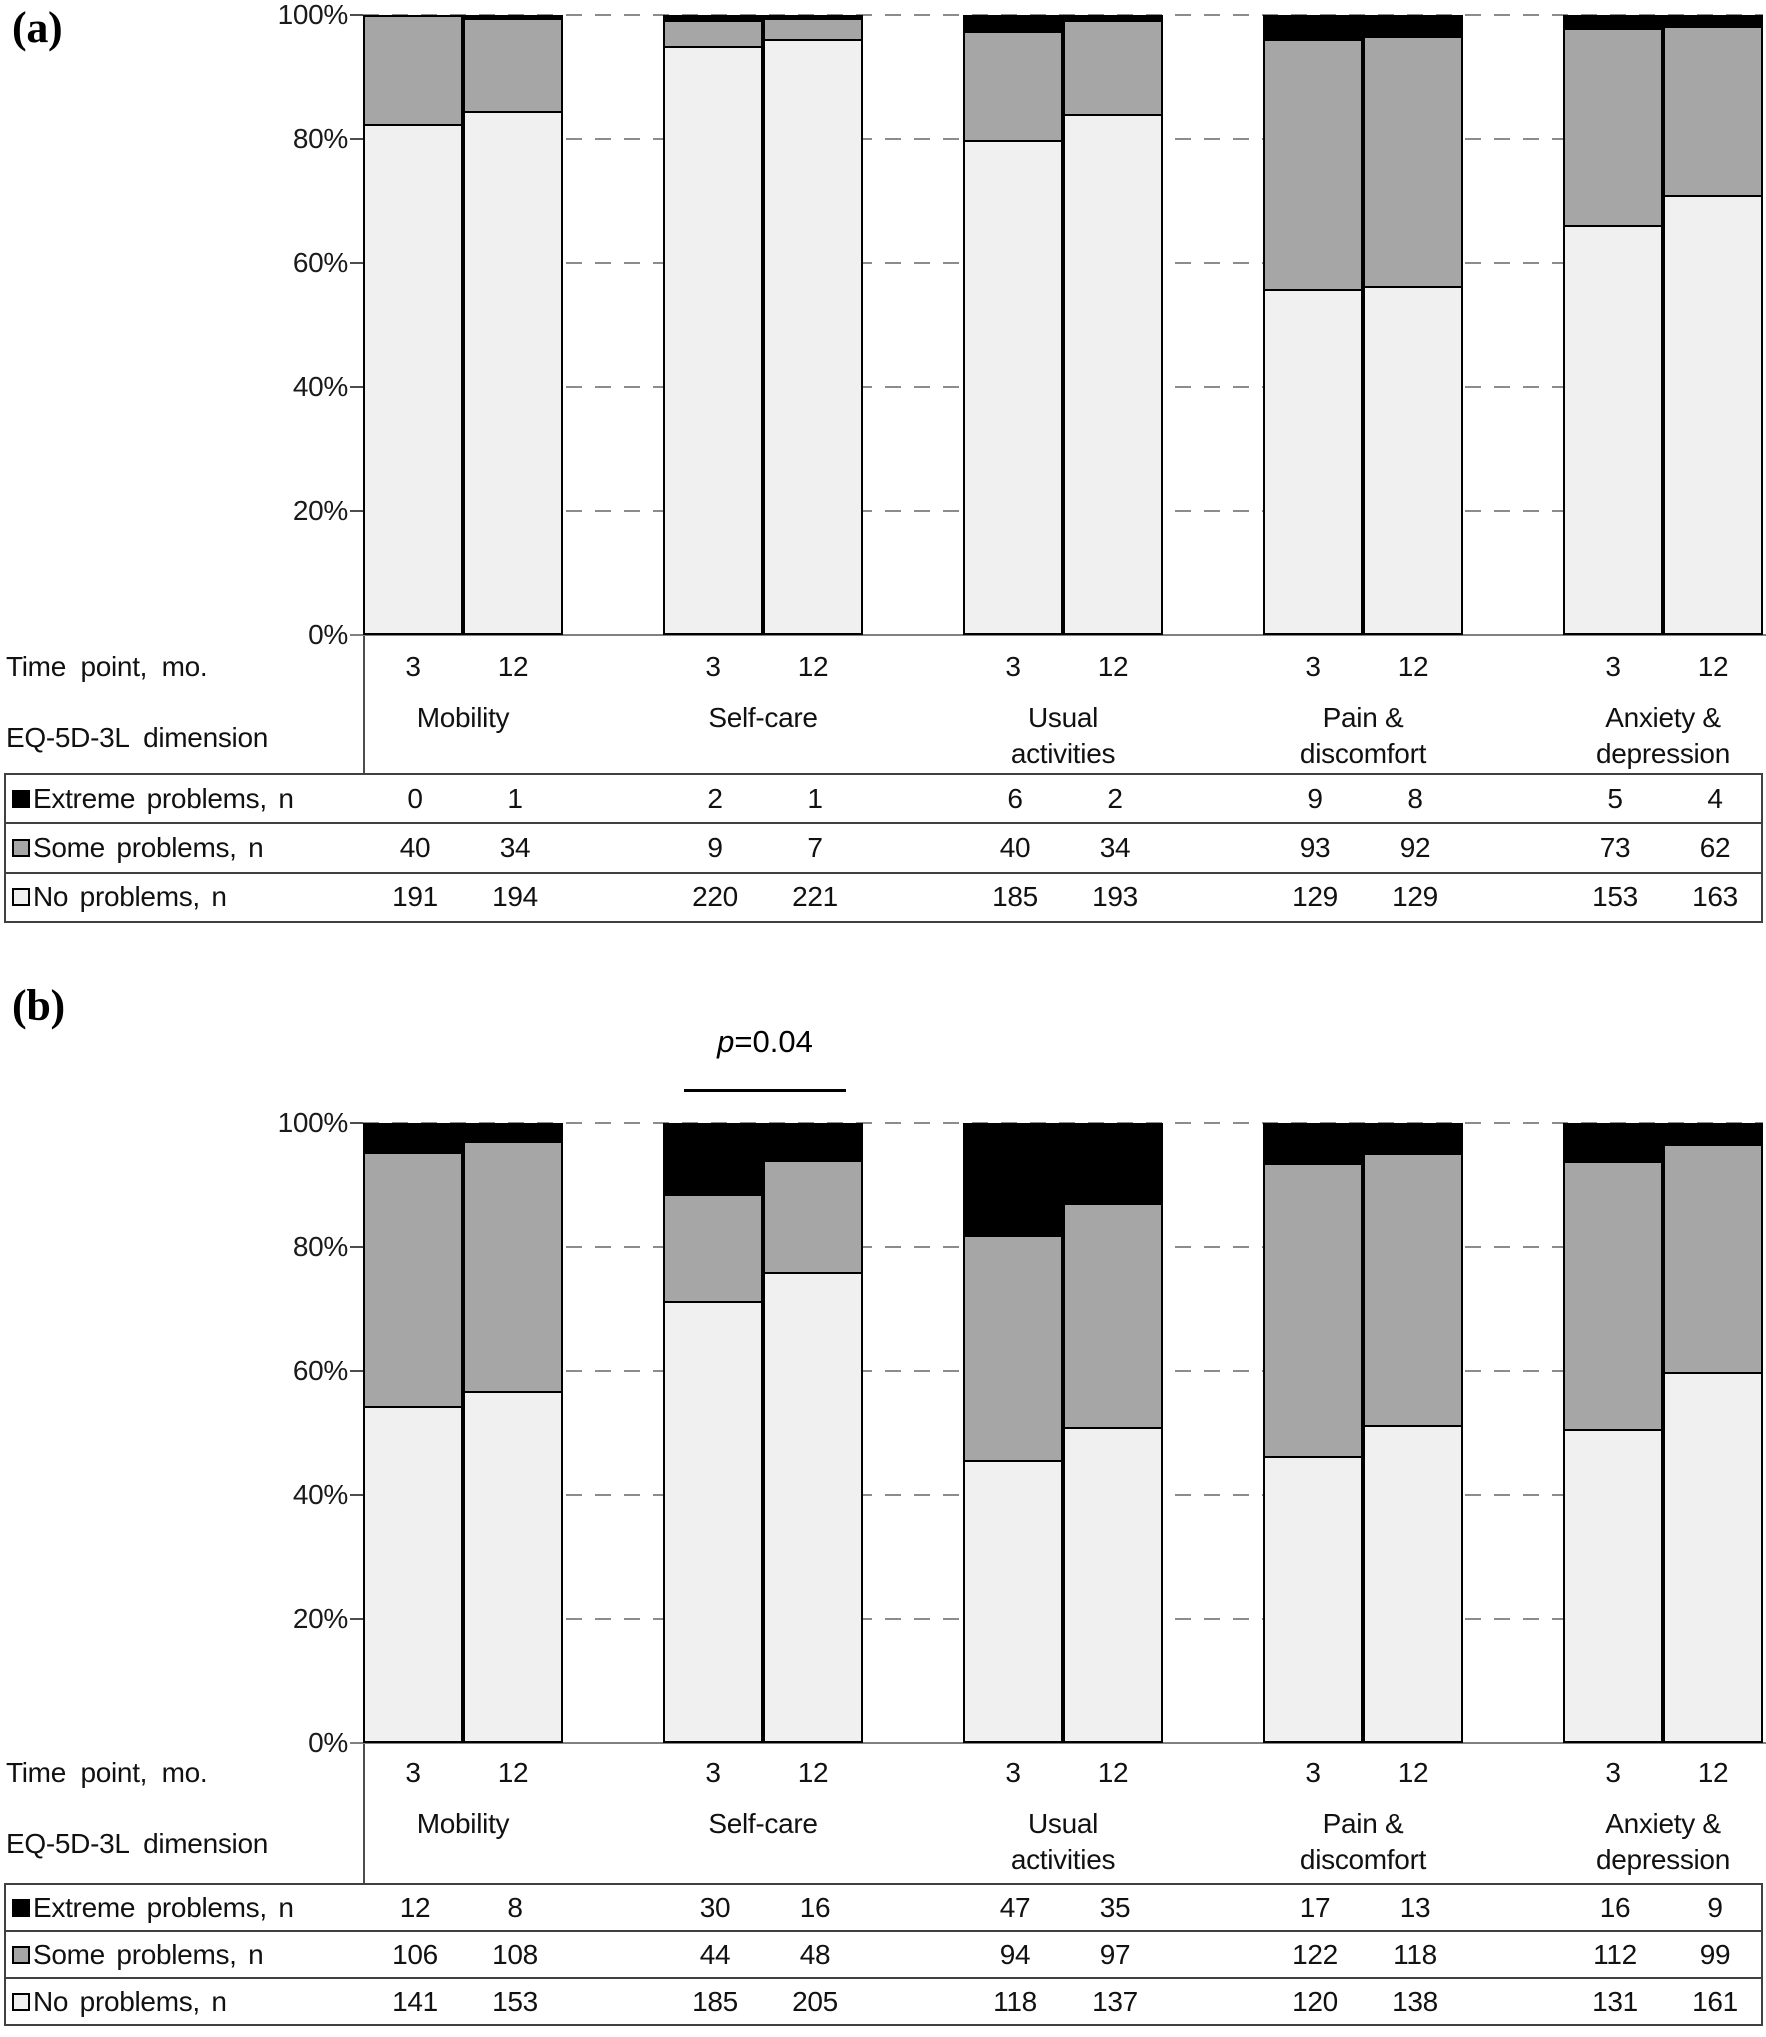 The width and height of the screenshot is (1766, 2037). Describe the element at coordinates (883, 667) in the screenshot. I see `time-point-row-a: Time point, mo. 3 12 3 12 3 12 3 12 3 12` at that location.